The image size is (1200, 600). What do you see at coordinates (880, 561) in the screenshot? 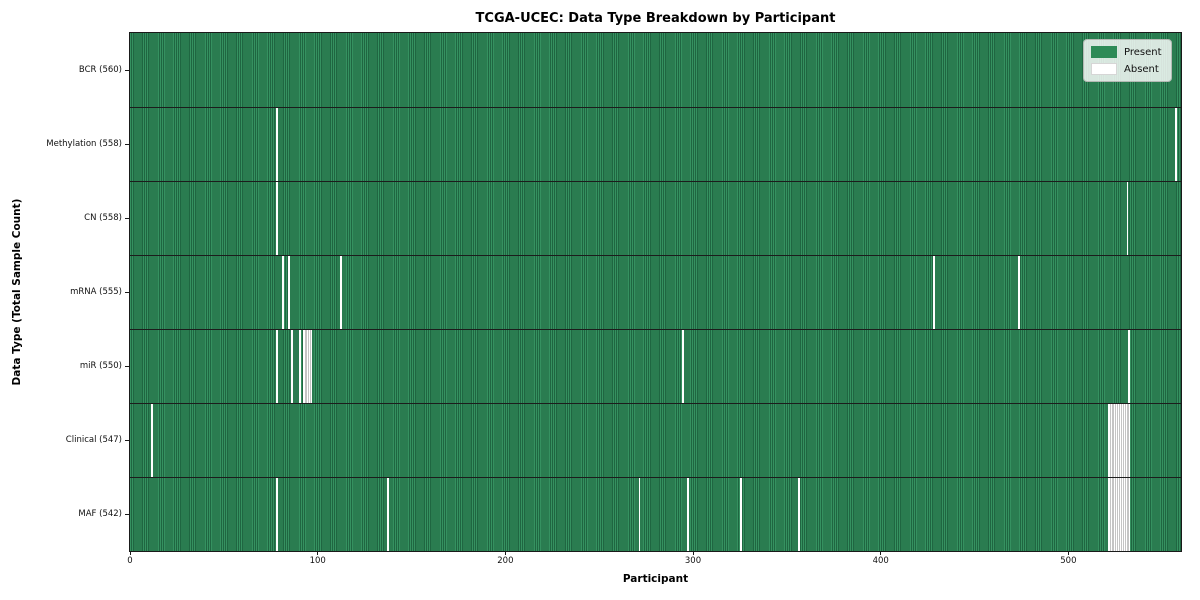
I see `x-tick-label: 400` at bounding box center [880, 561].